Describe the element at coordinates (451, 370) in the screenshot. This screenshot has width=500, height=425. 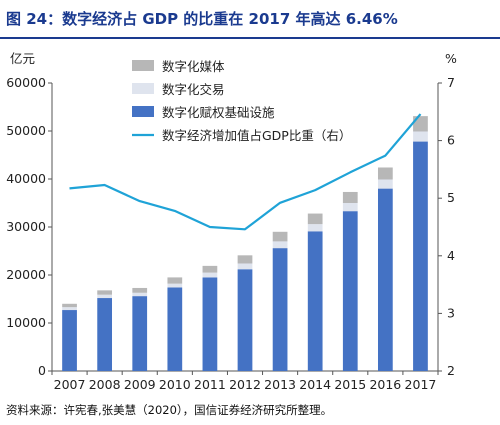
I see `y-right-tick-label: 2` at that location.